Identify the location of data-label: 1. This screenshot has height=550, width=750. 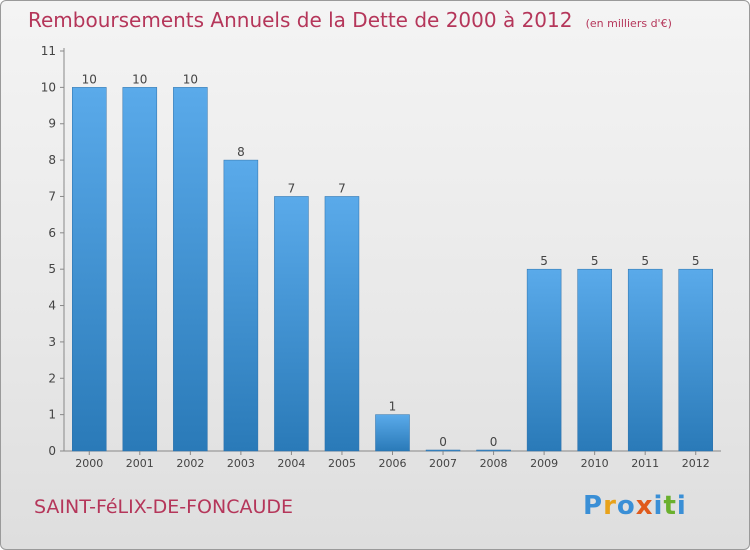
(393, 407).